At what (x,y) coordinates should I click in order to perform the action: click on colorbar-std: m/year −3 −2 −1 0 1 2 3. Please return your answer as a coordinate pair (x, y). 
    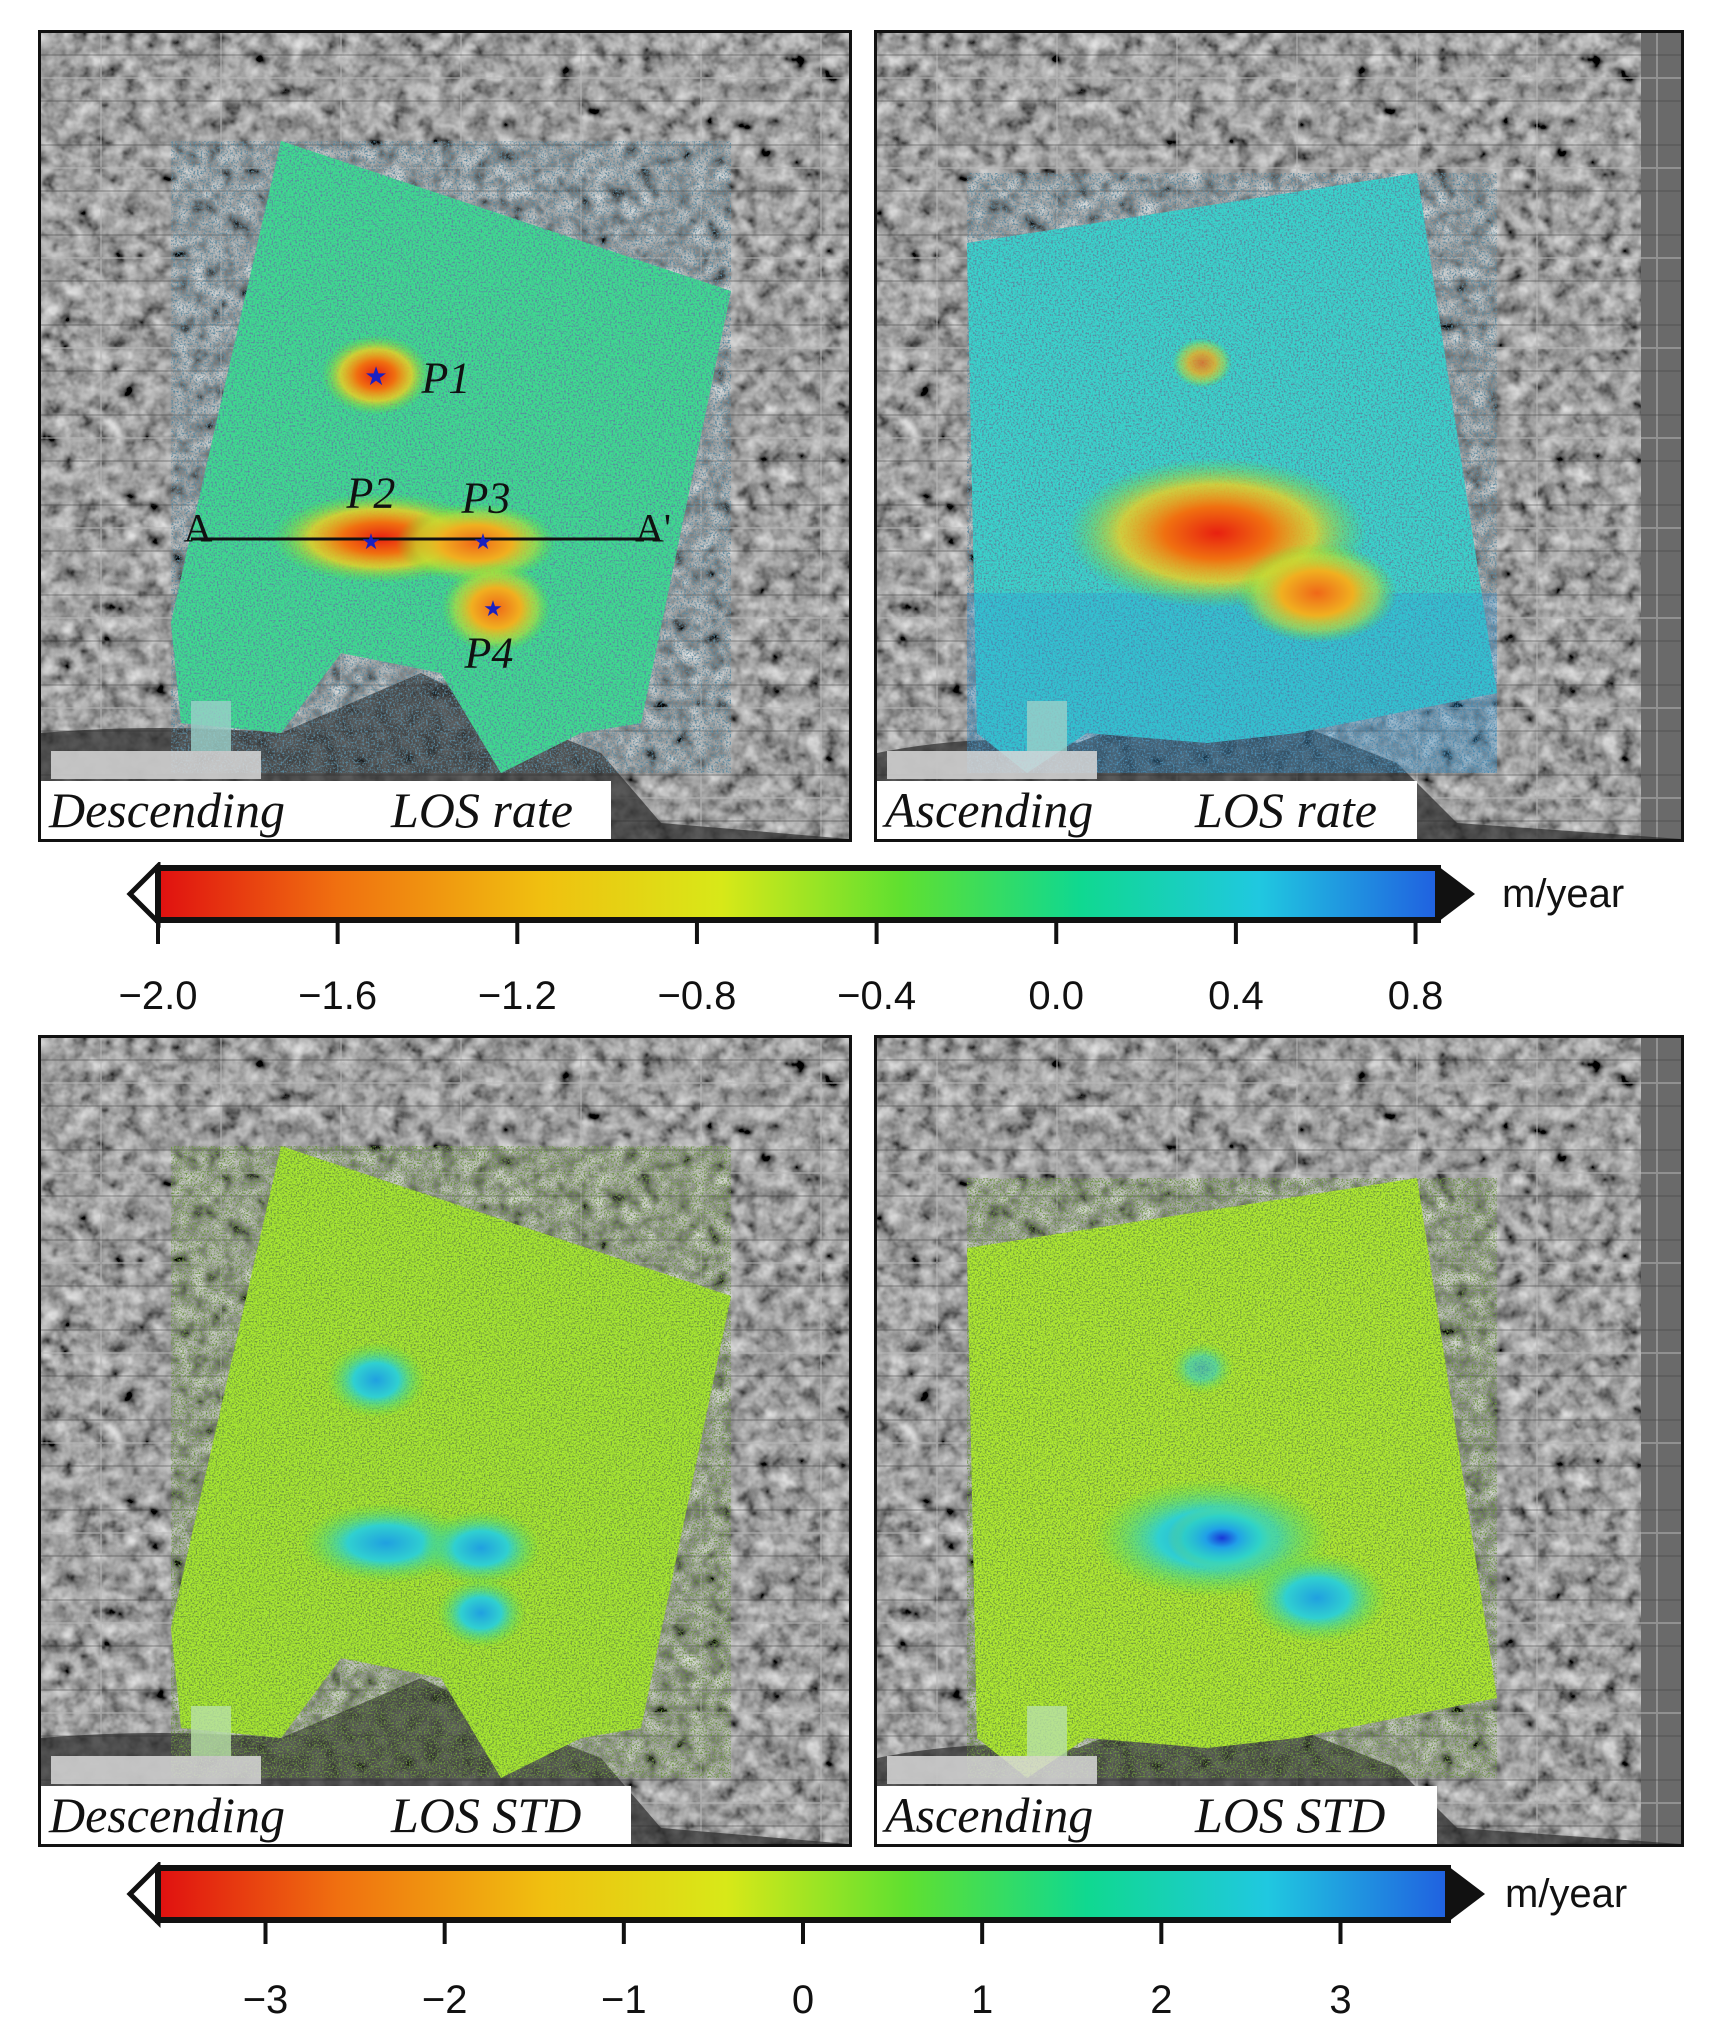
    Looking at the image, I should click on (860, 1946).